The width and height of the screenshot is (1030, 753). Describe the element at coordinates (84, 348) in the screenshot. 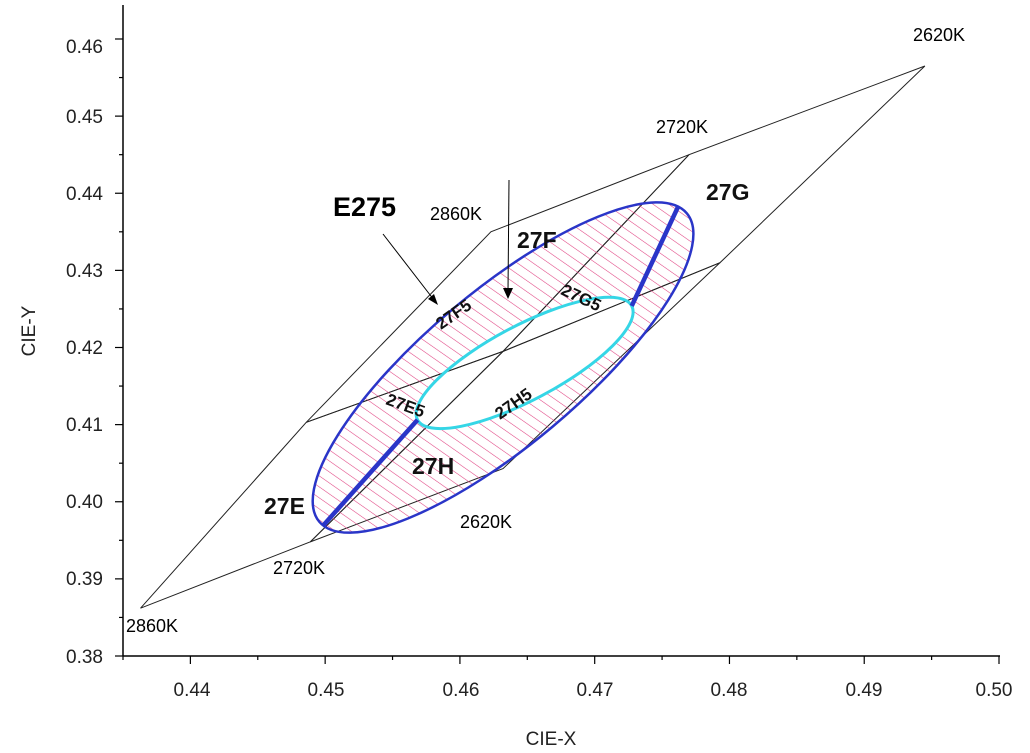

I see `y-tick-label: 0.42` at that location.